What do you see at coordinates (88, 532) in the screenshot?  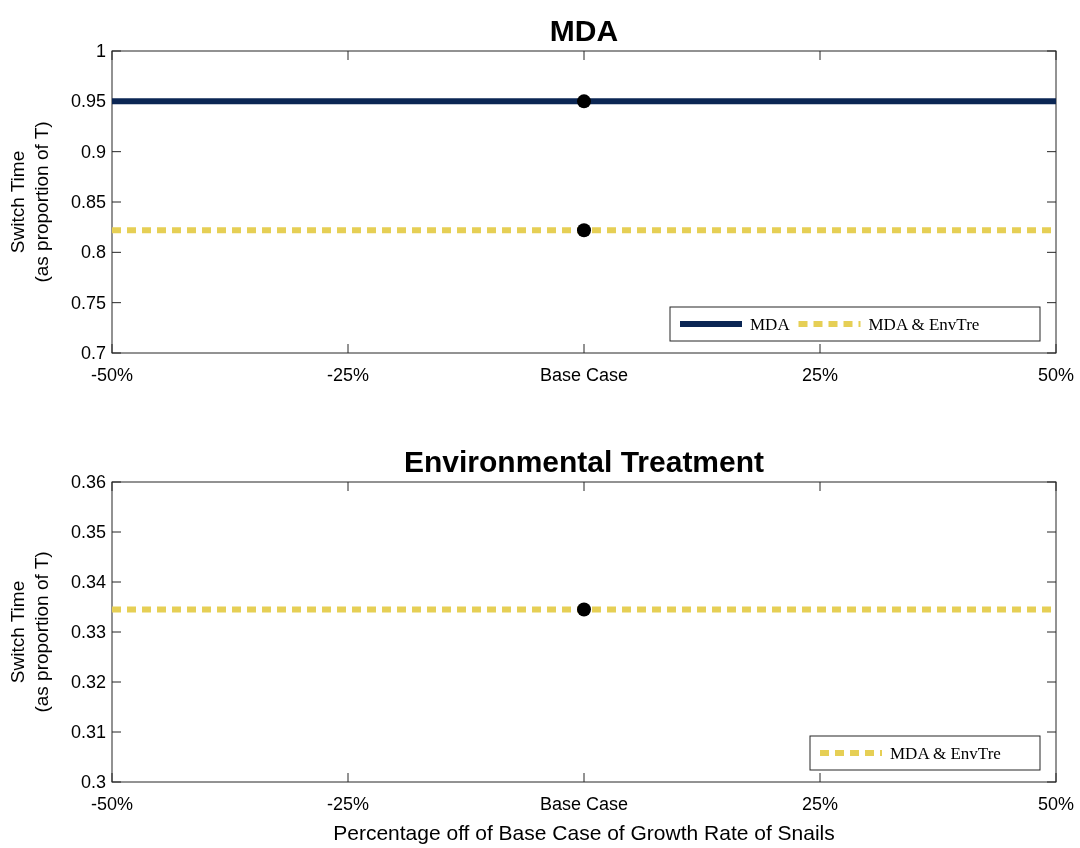 I see `y-tick-label: 0.35` at bounding box center [88, 532].